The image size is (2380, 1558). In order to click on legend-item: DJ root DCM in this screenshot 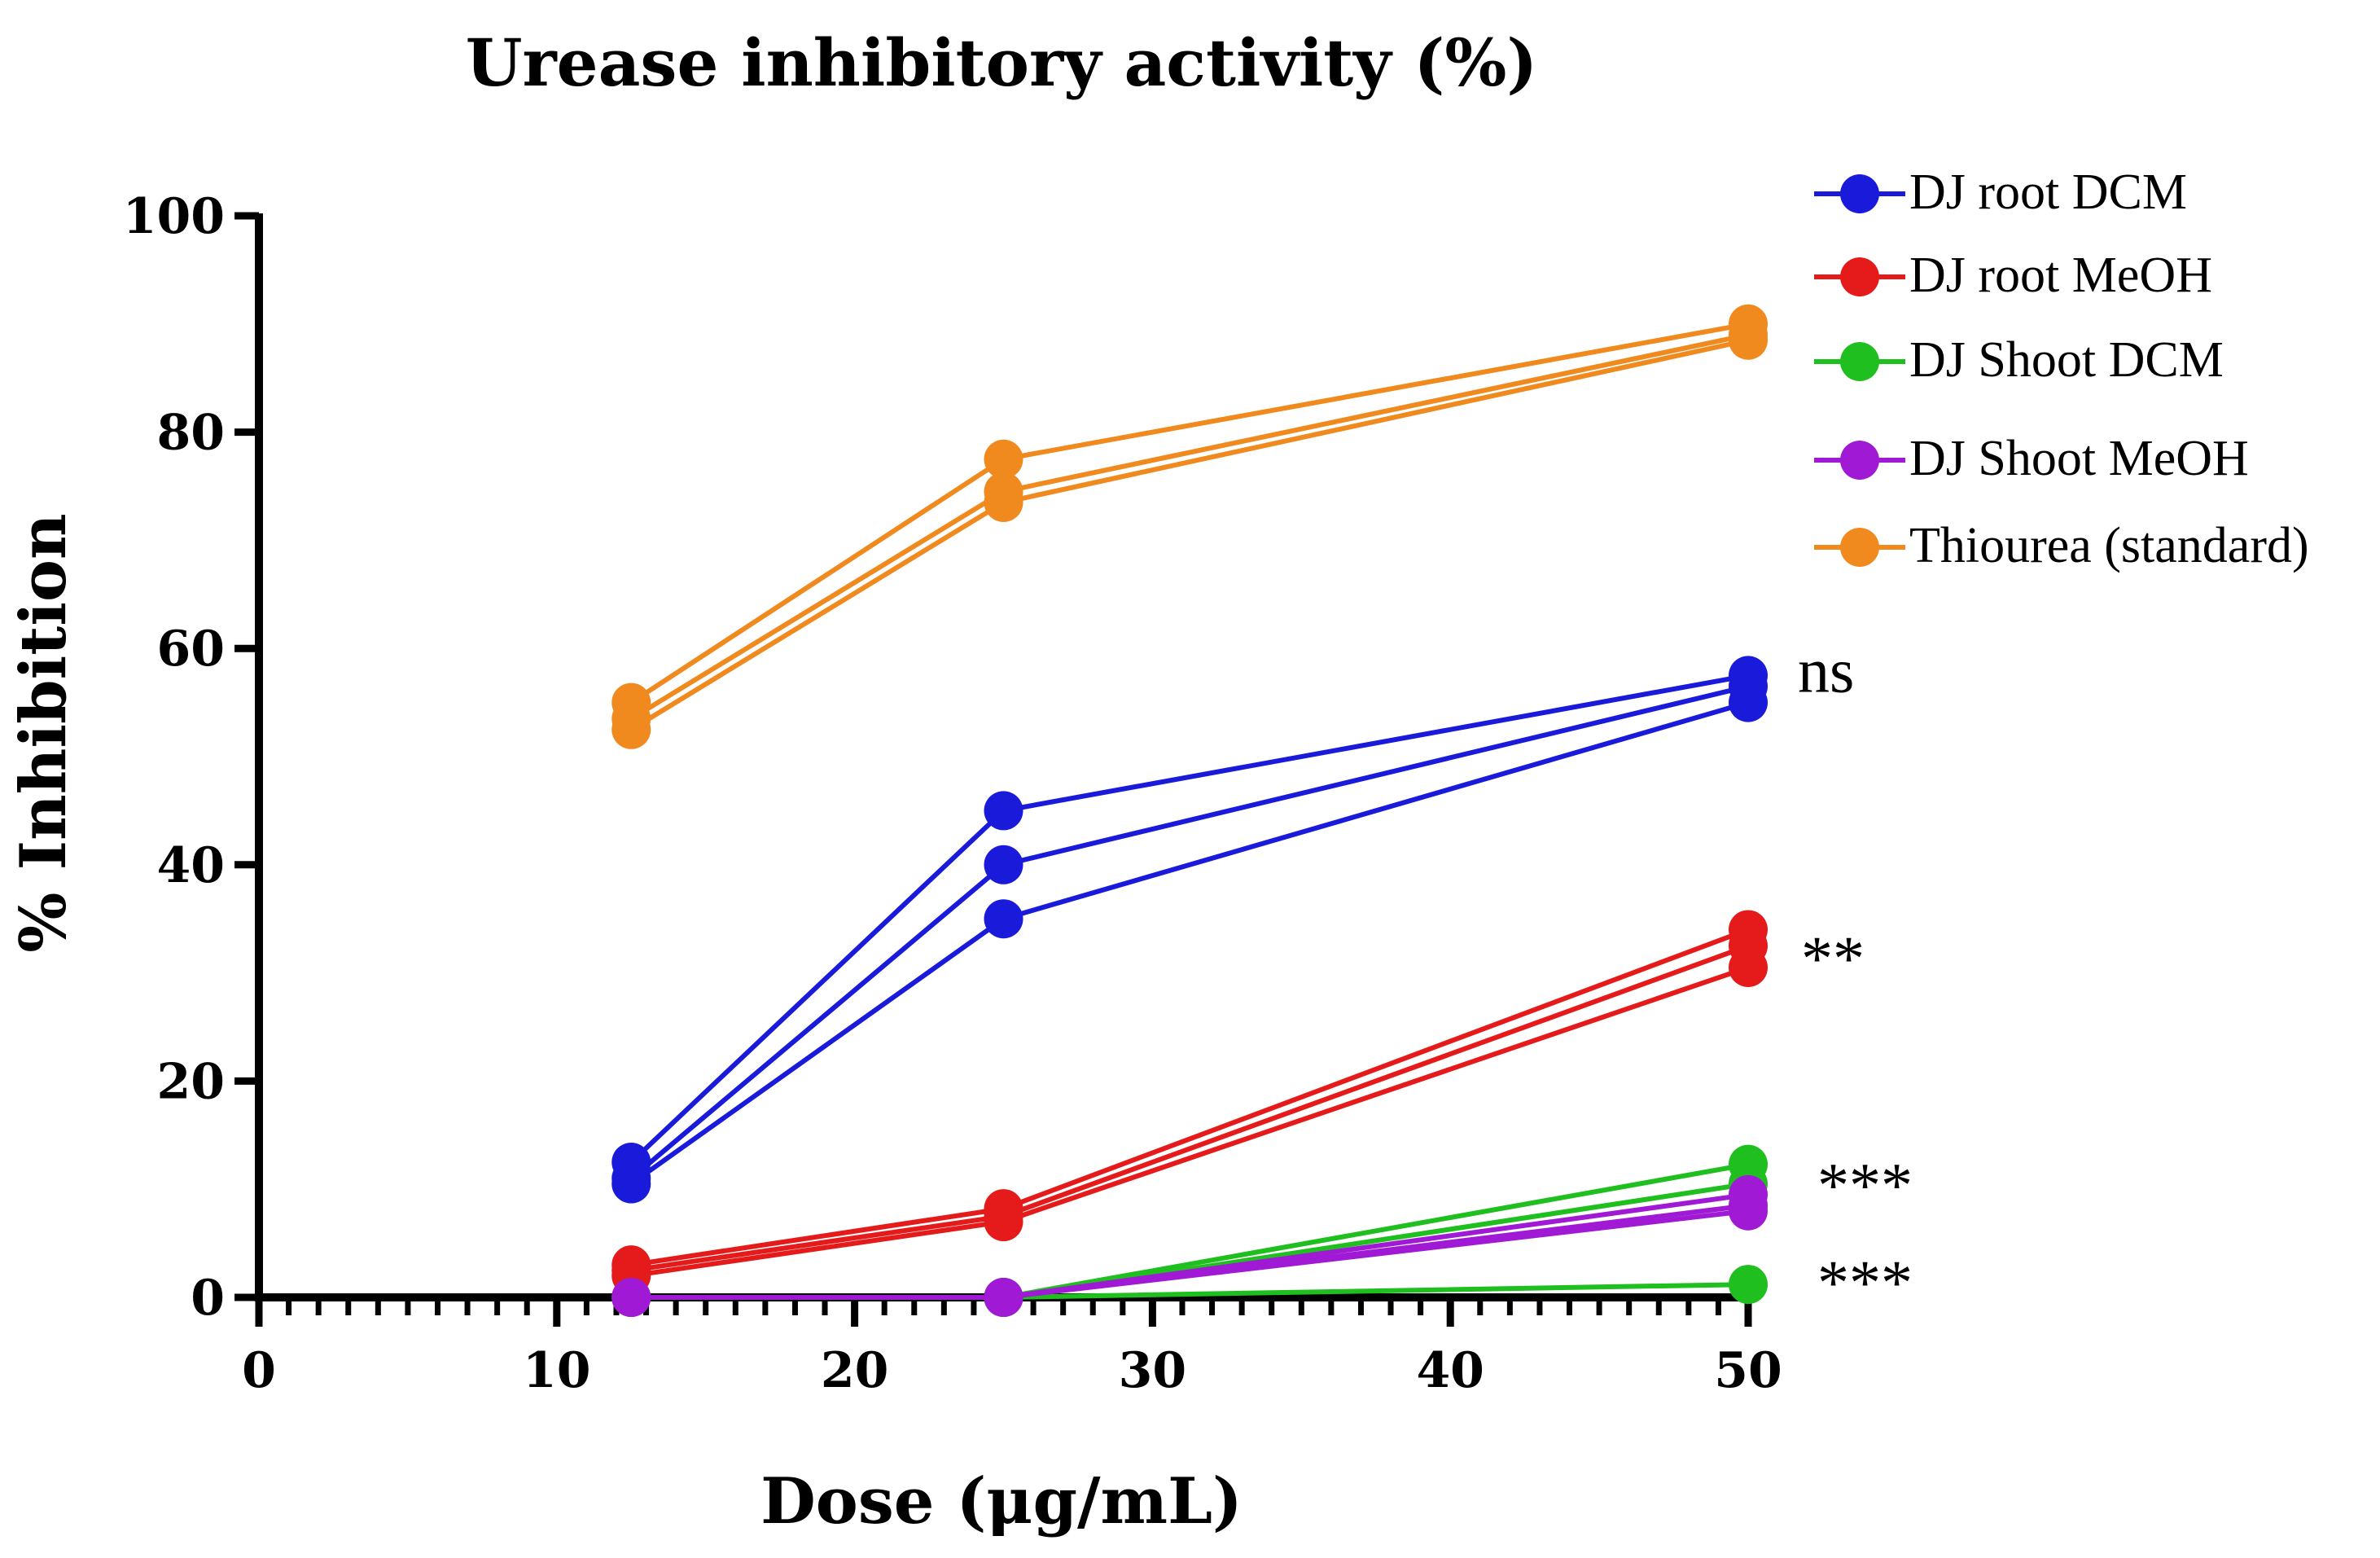, I will do `click(2000, 193)`.